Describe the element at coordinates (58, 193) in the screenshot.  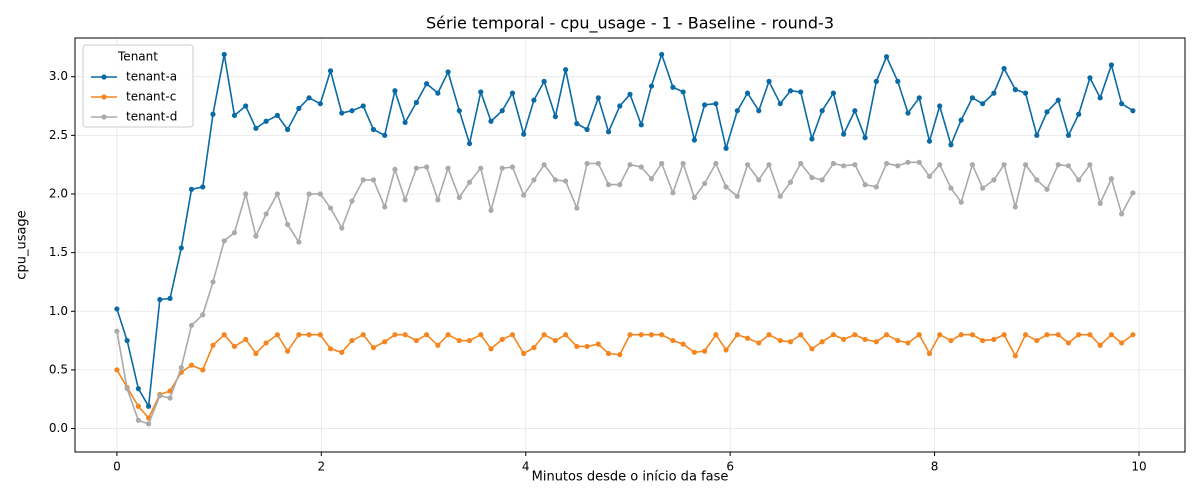
I see `y-tick-label: 2.0` at that location.